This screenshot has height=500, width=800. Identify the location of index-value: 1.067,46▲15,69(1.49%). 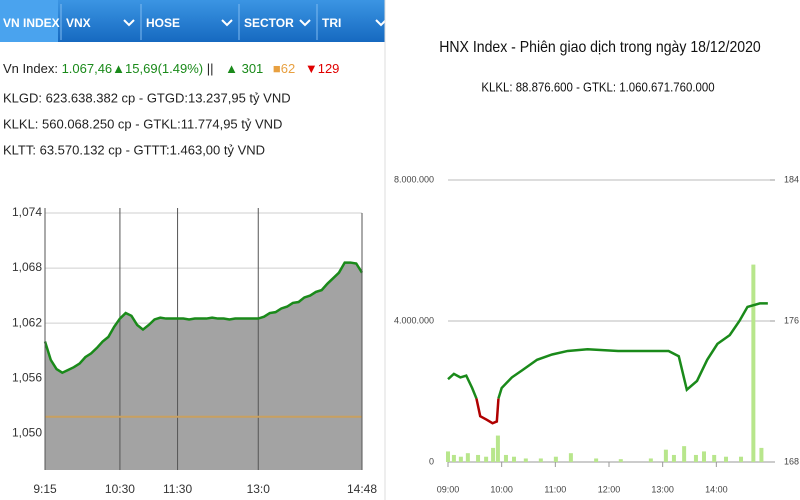
(133, 68).